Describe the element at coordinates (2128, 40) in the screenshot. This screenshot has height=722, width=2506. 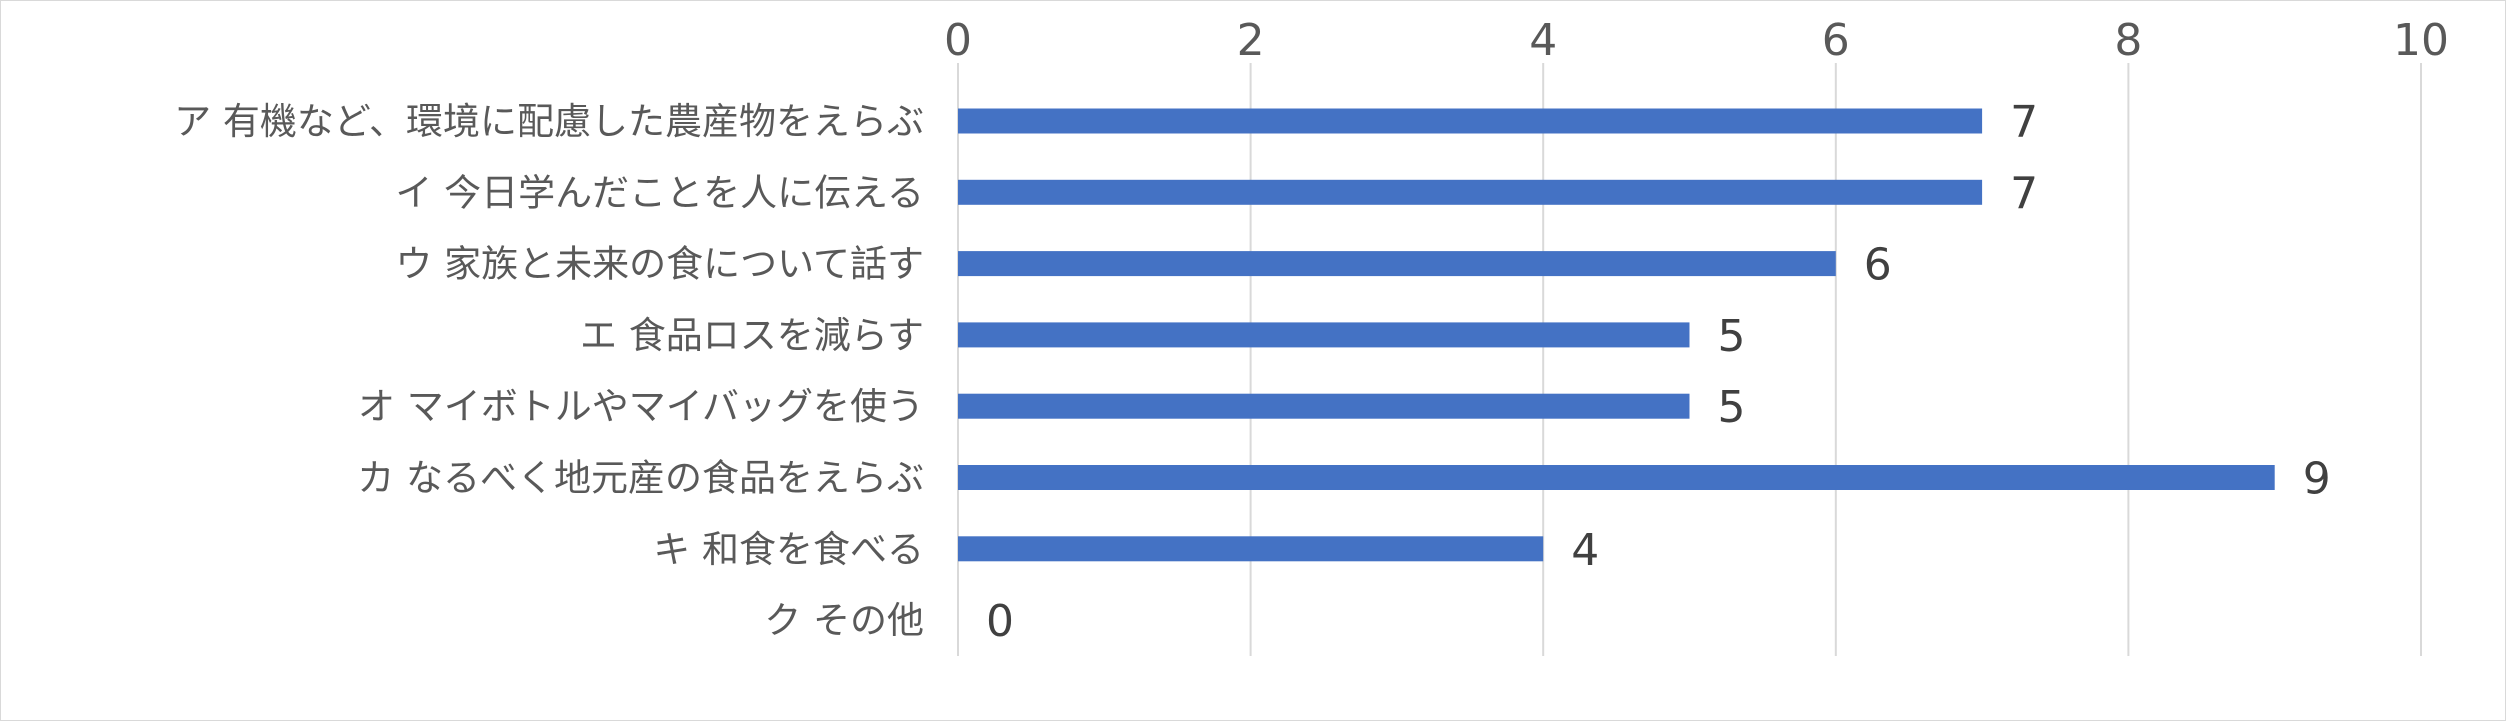
I see `x-tick-label: 8` at that location.